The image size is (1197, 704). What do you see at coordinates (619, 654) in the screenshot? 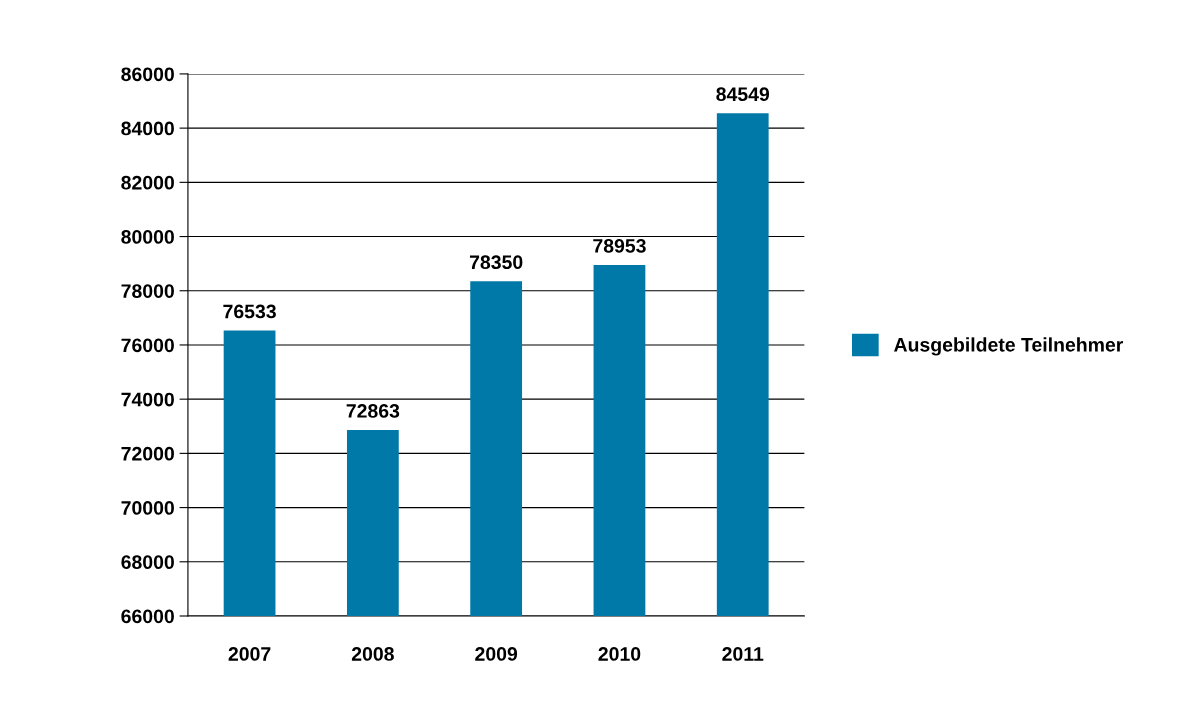
I see `x-tick-label: 2010` at bounding box center [619, 654].